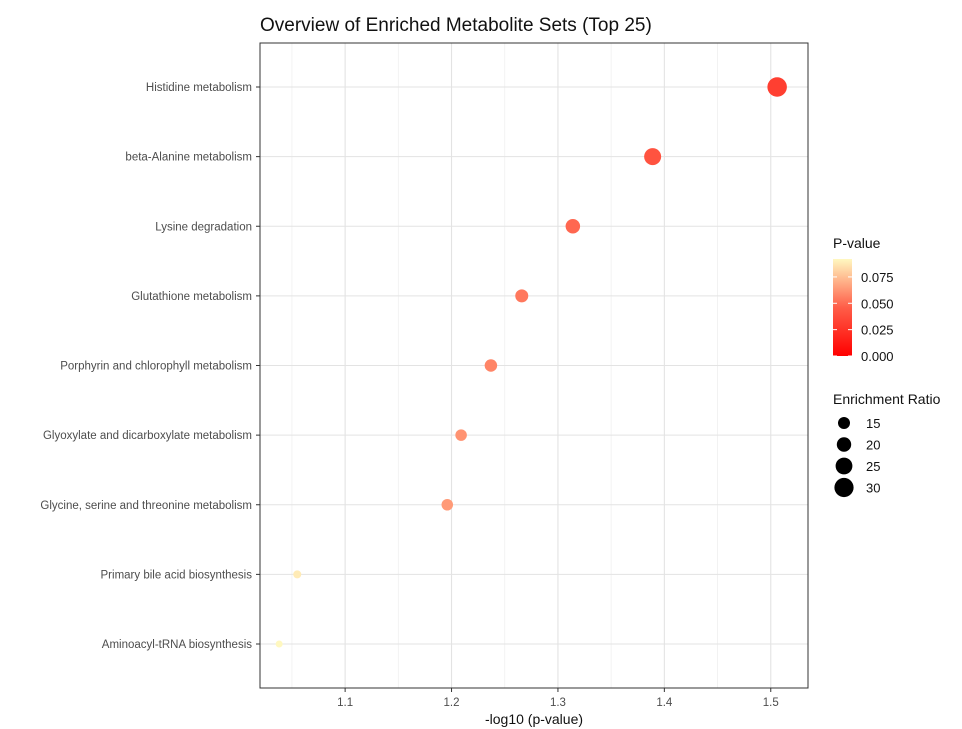  I want to click on x-tick-label: 1.2, so click(452, 703).